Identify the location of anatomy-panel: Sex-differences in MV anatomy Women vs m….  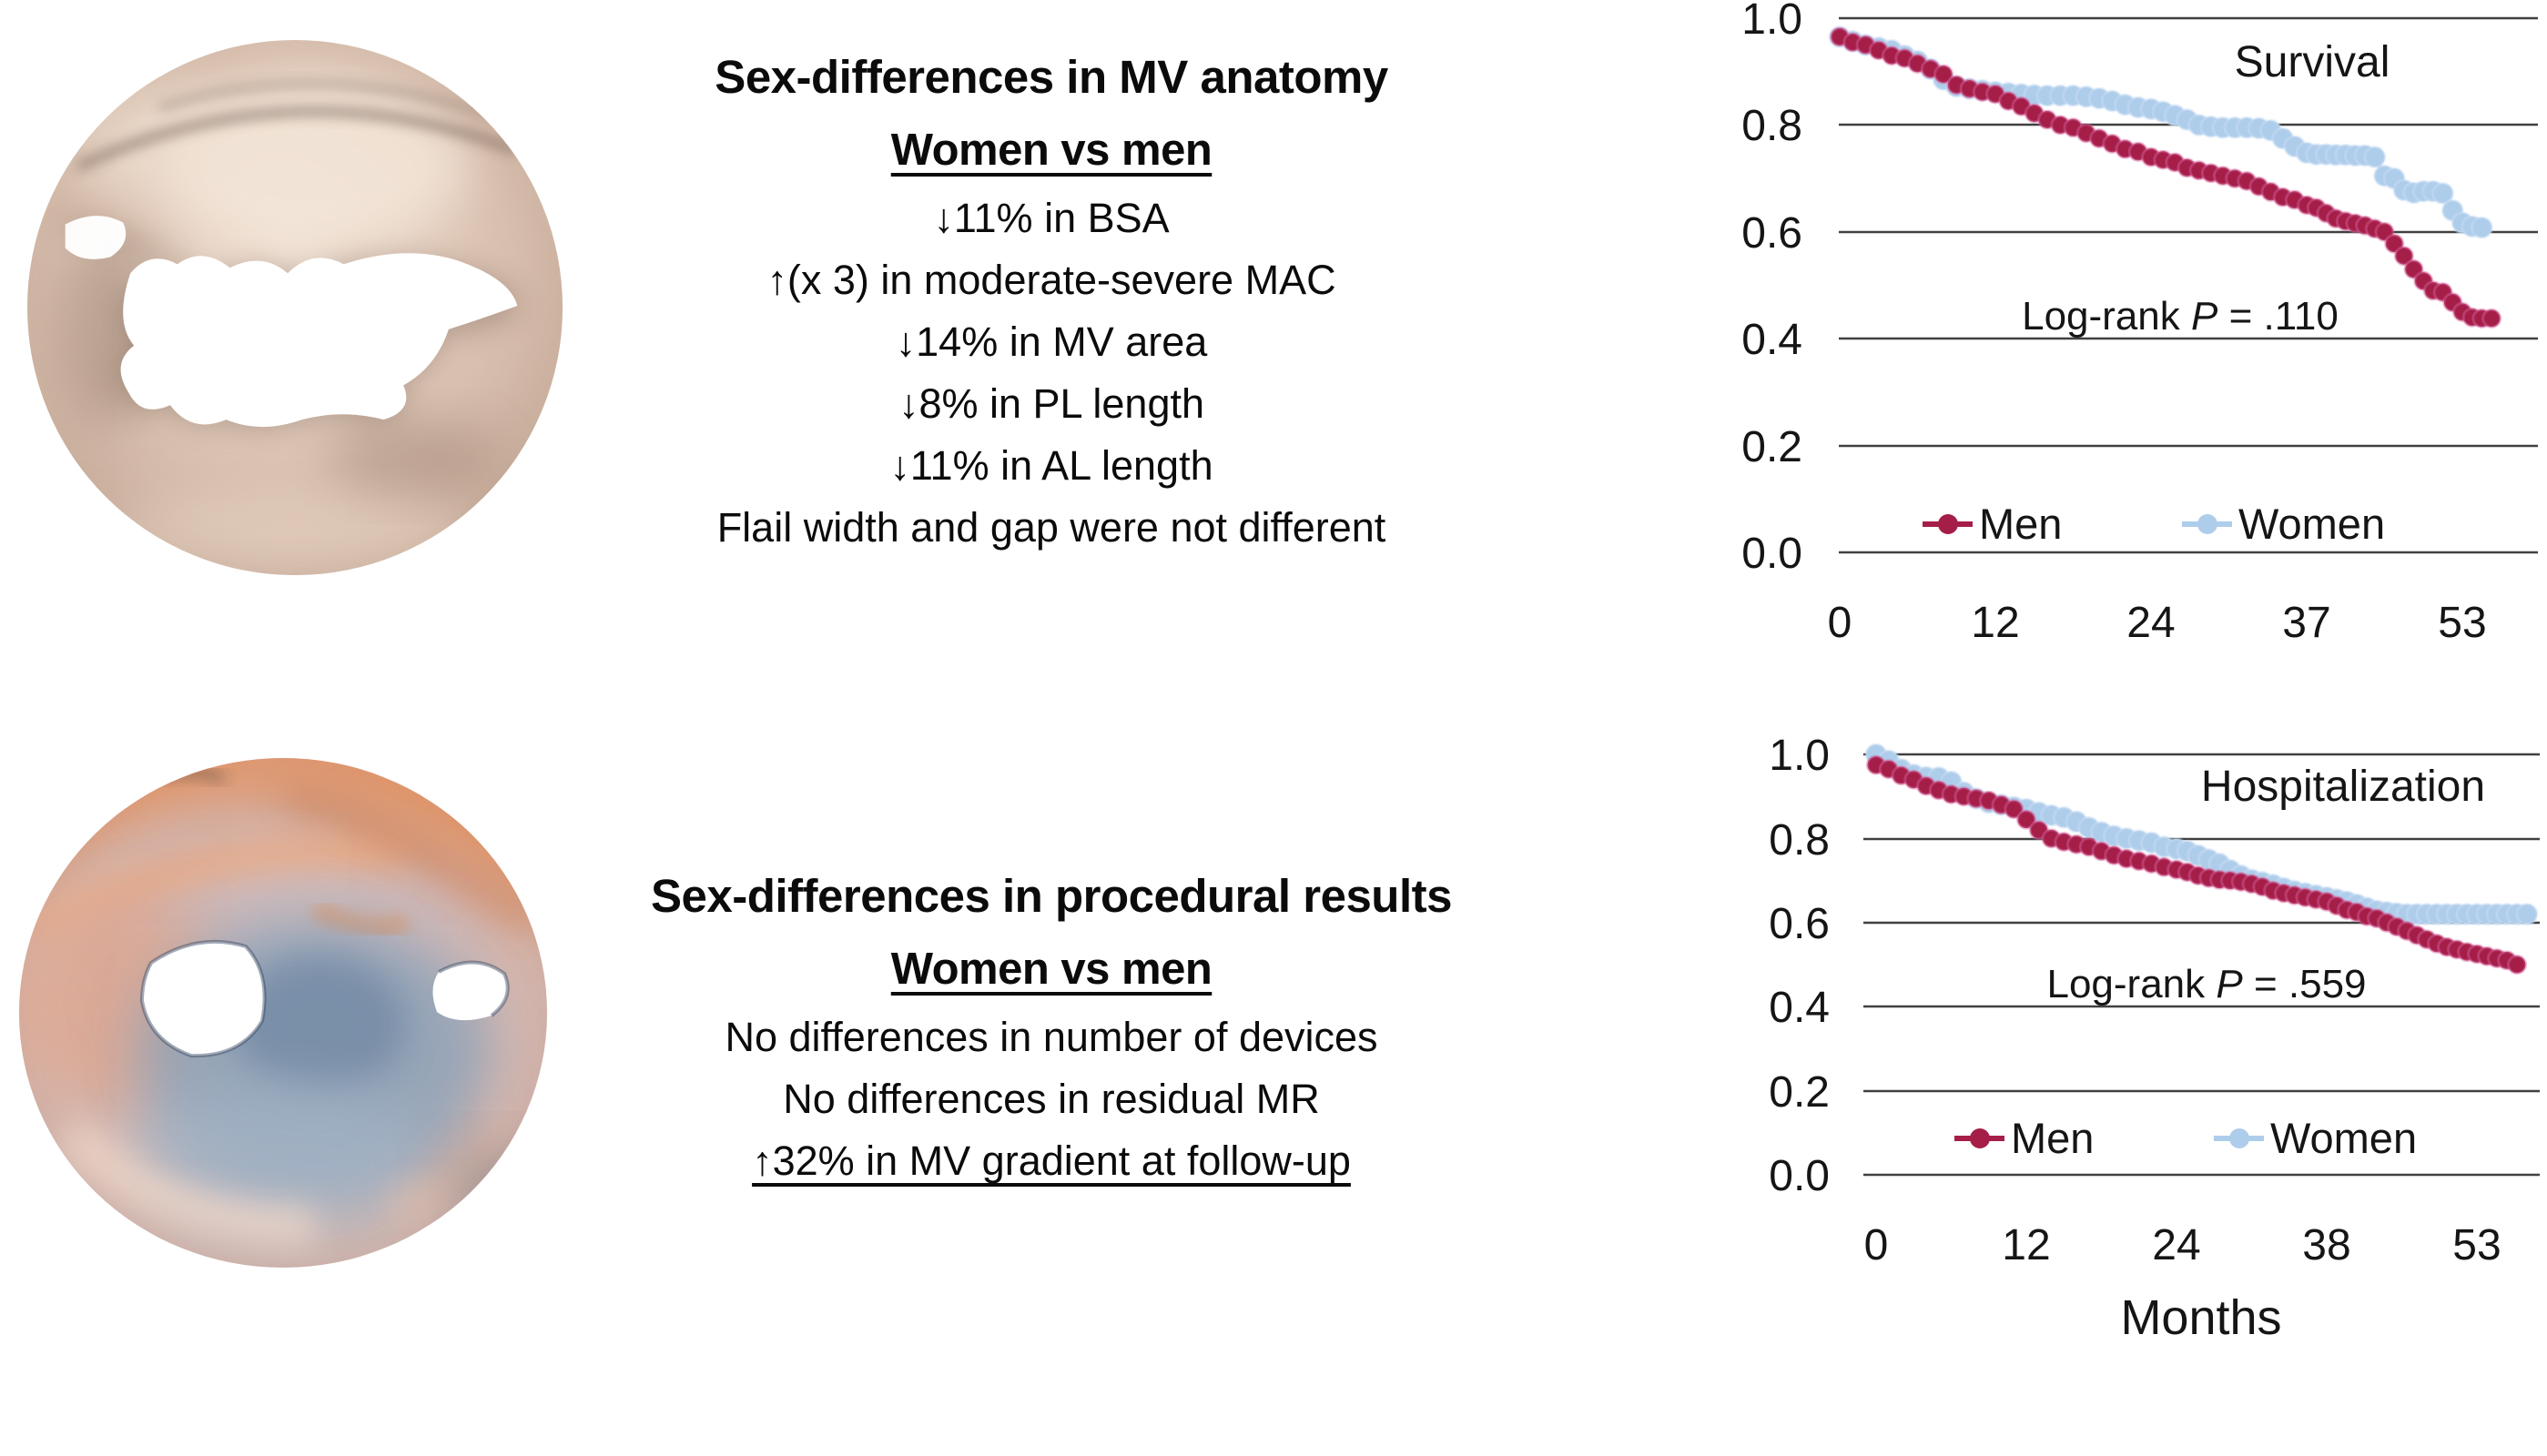
(1052, 305).